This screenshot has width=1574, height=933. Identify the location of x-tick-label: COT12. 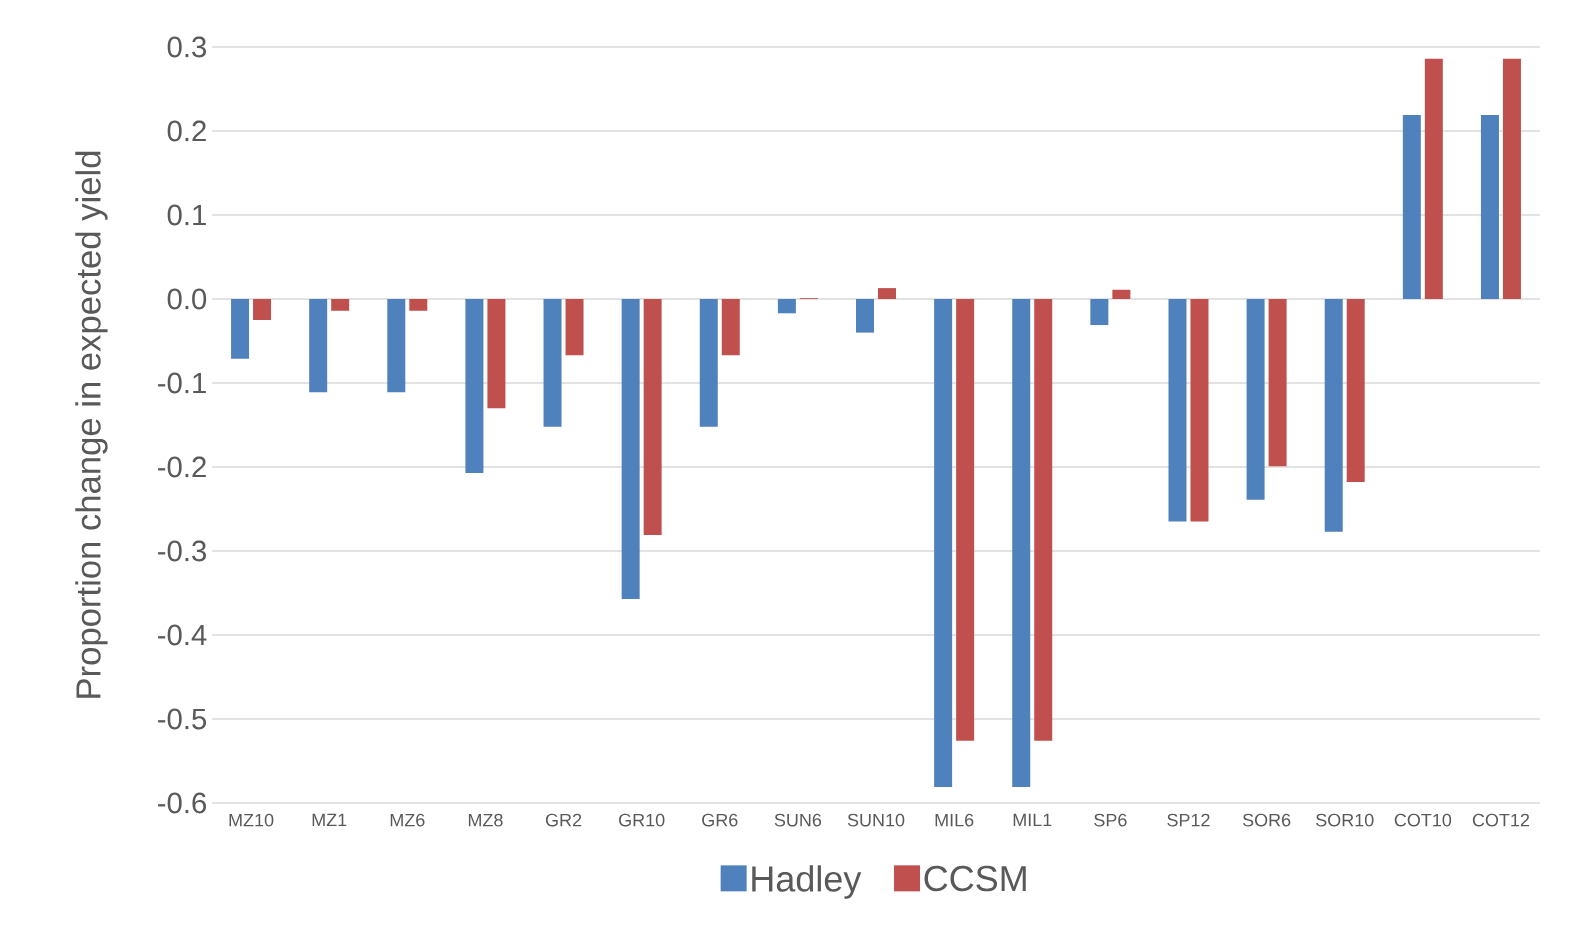
(1501, 820).